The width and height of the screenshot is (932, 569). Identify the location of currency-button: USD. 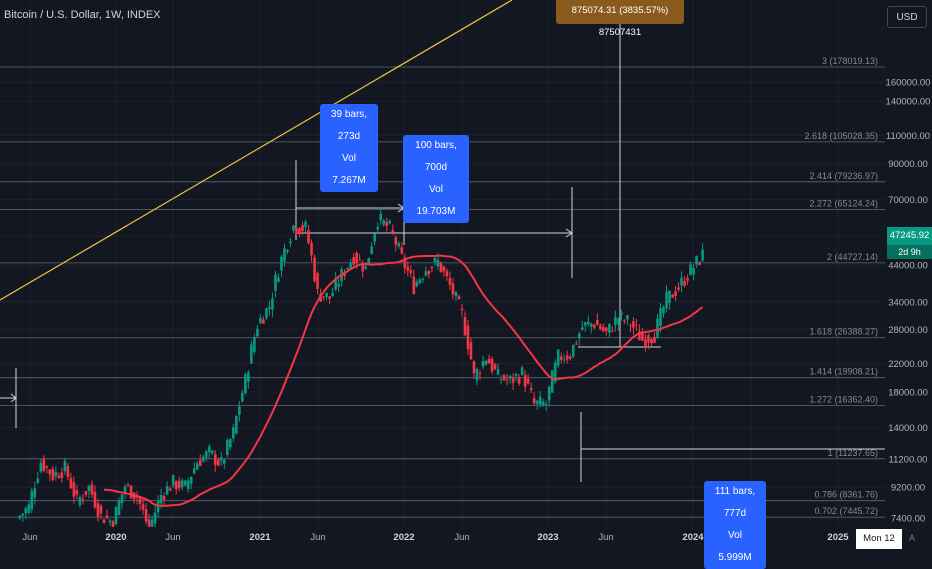
(907, 17).